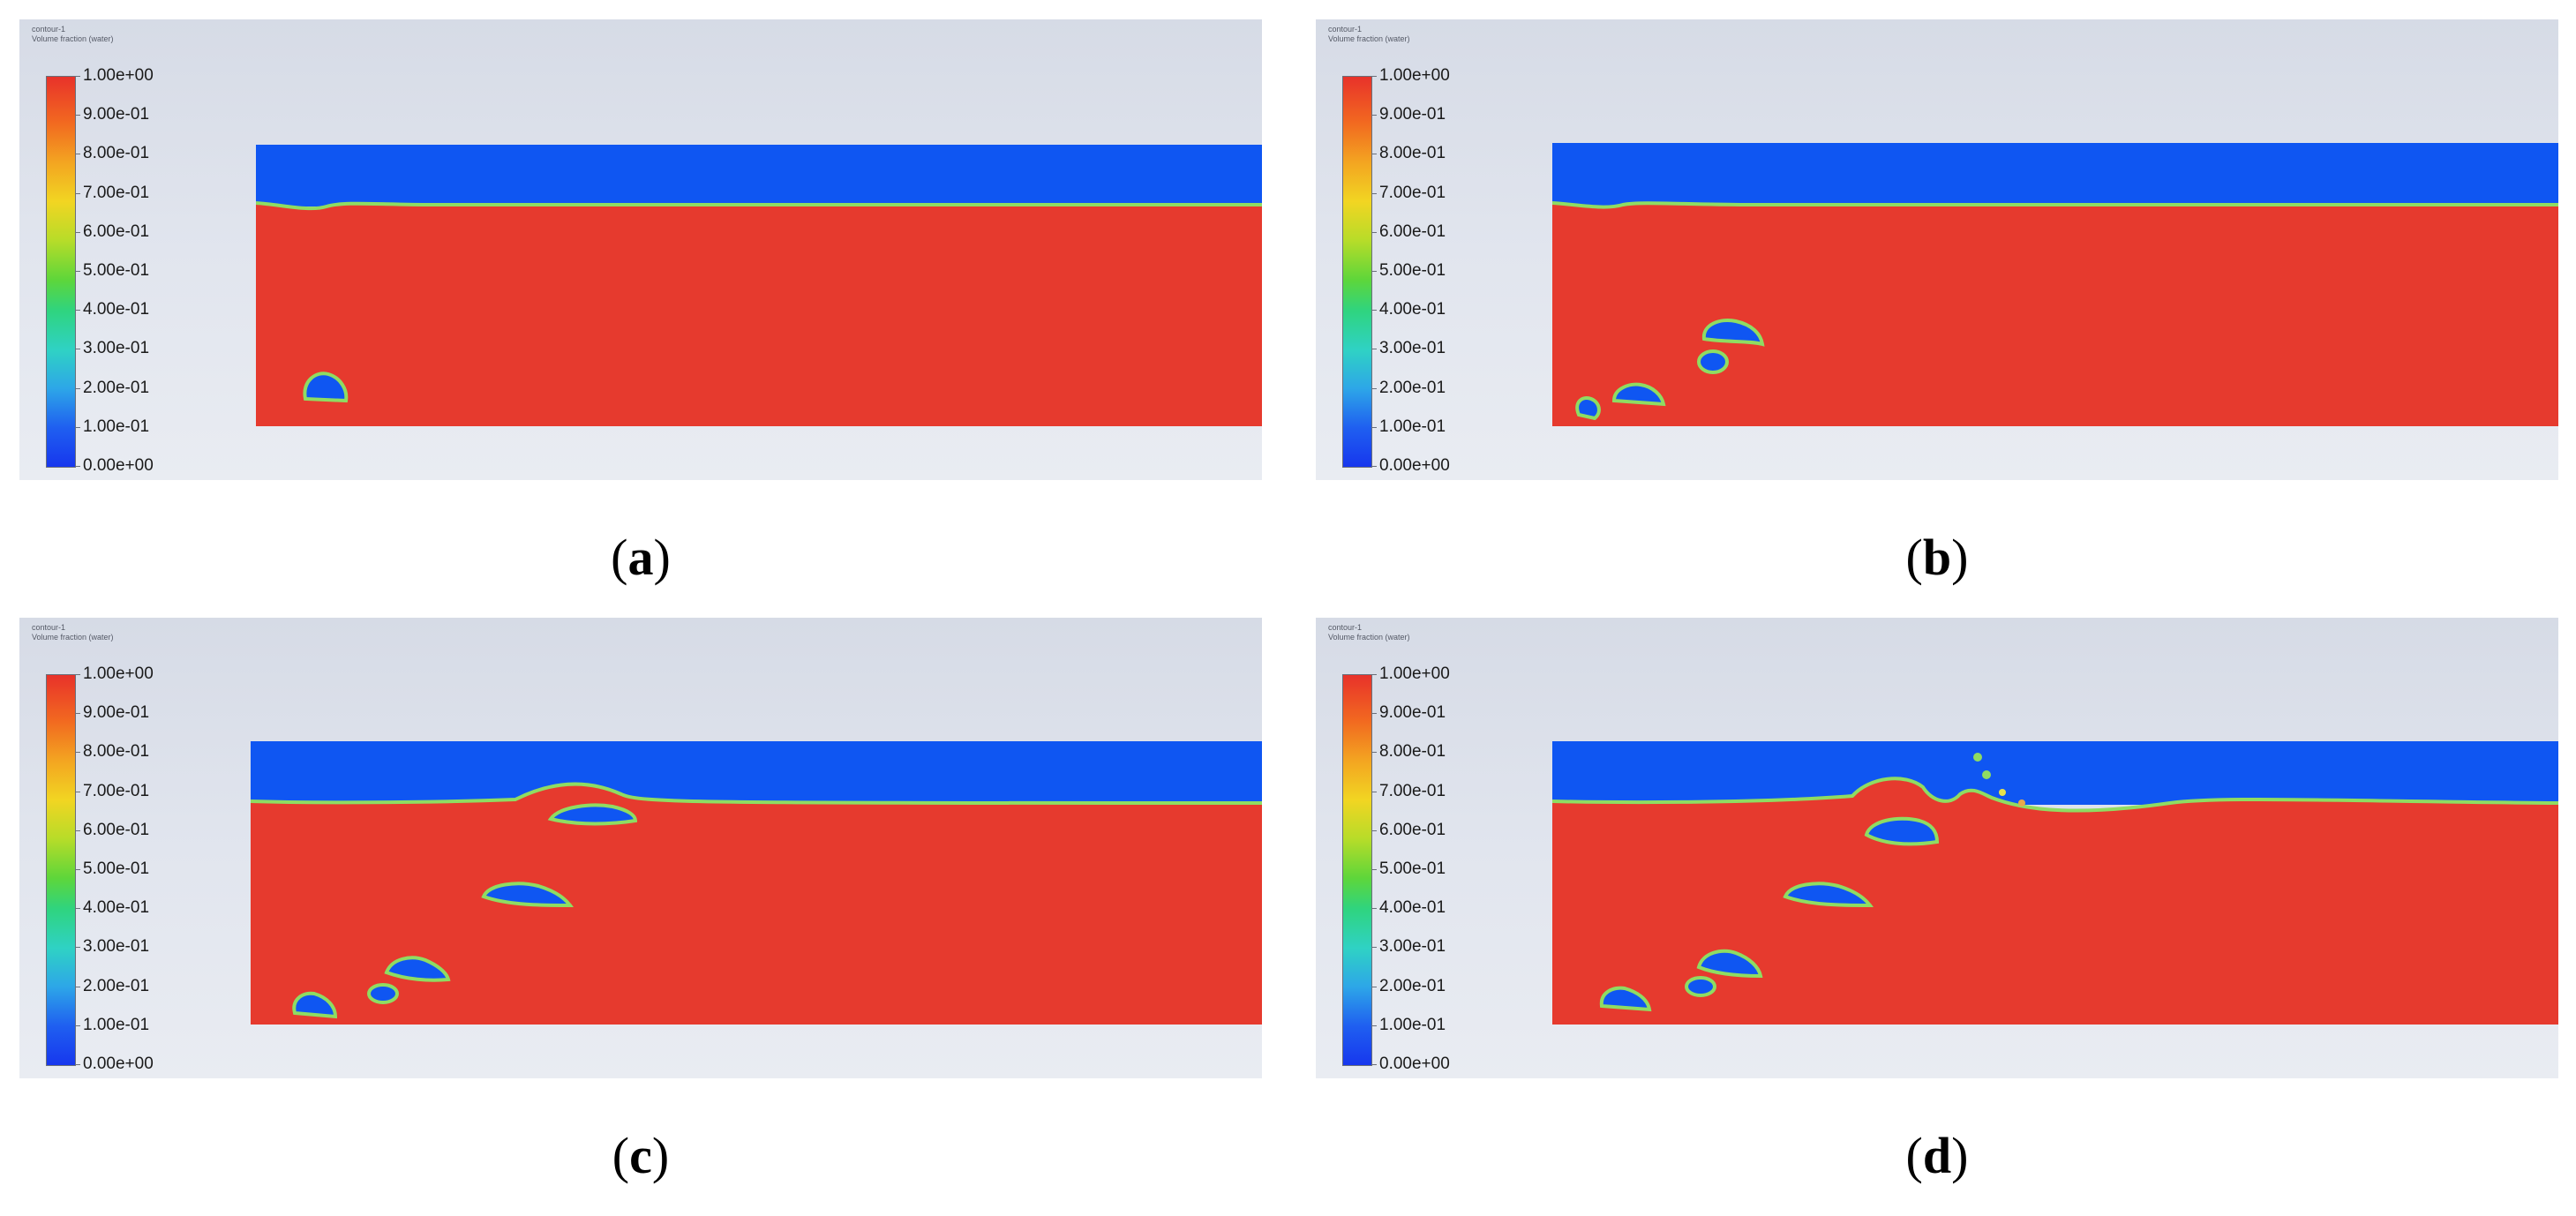  Describe the element at coordinates (1414, 673) in the screenshot. I see `legend-tick-label: 1.00e+00` at that location.